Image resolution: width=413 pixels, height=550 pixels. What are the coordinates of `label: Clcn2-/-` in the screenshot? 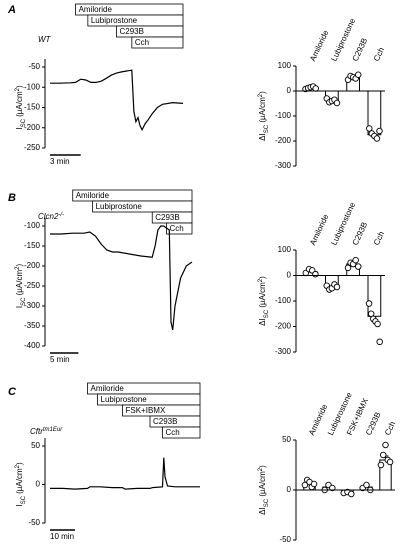 It's located at (51, 217).